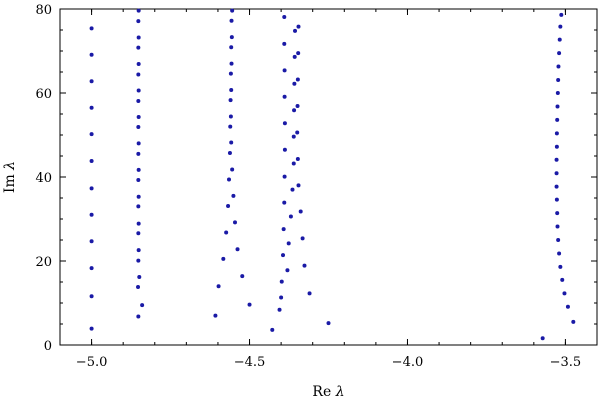  I want to click on y-axis-title: Im λ, so click(10, 177).